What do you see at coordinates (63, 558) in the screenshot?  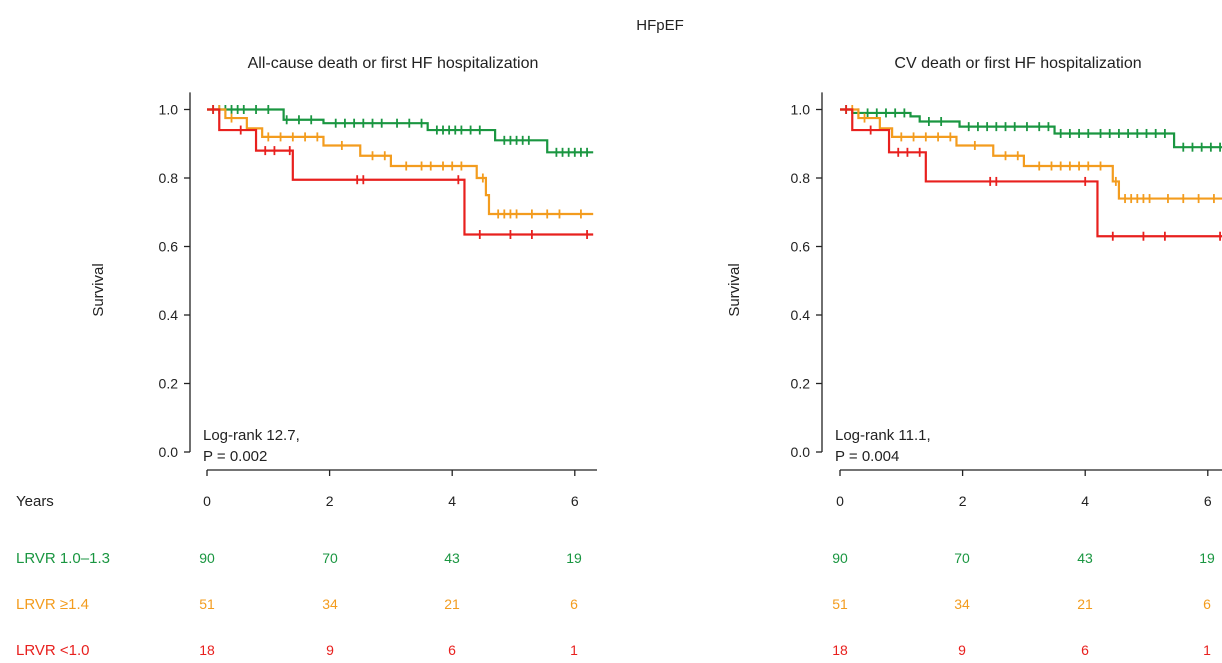 I see `risk-row-label: LRVR 1.0–1.3` at bounding box center [63, 558].